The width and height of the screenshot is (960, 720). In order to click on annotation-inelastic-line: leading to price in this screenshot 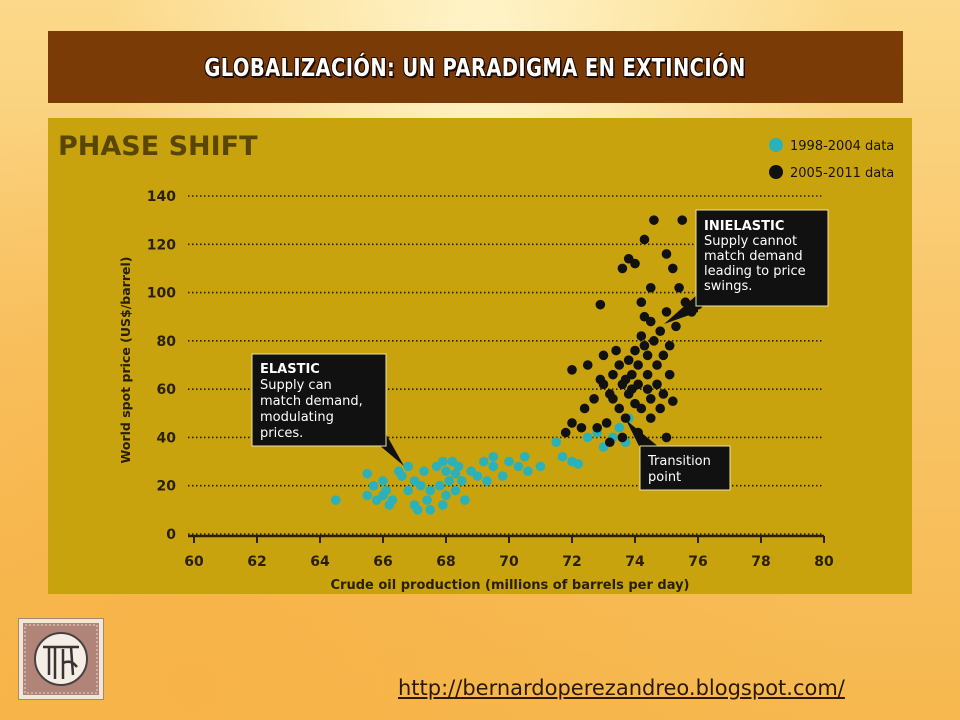, I will do `click(755, 271)`.